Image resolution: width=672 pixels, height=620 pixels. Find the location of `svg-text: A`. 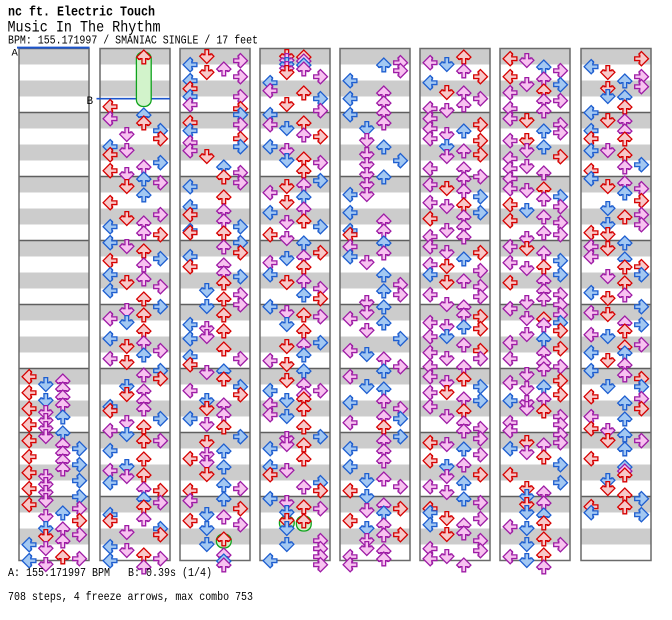

svg-text: A is located at coordinates (15, 54).